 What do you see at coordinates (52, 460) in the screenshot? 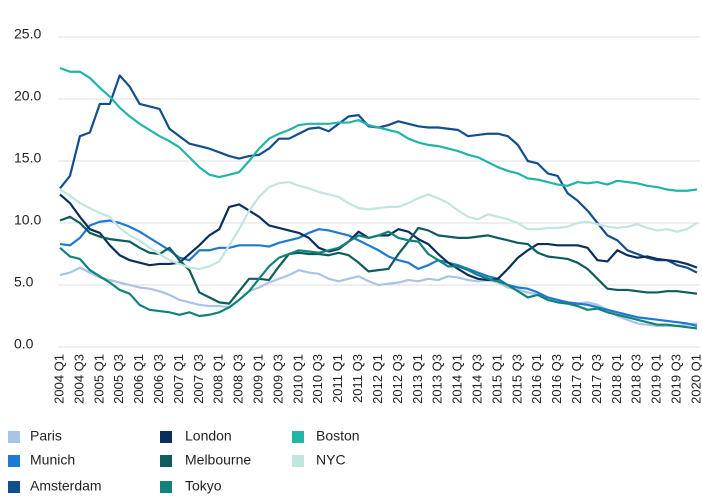
I see `legend-label: Munich` at bounding box center [52, 460].